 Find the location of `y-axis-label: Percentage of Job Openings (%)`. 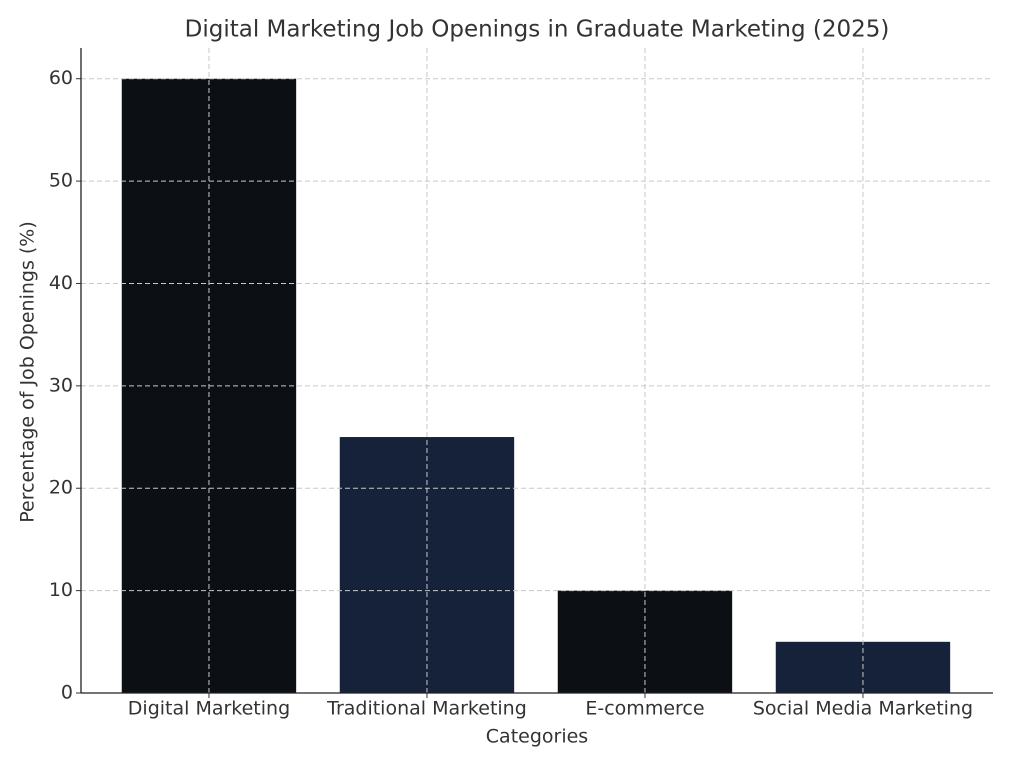

y-axis-label: Percentage of Job Openings (%) is located at coordinates (28, 372).